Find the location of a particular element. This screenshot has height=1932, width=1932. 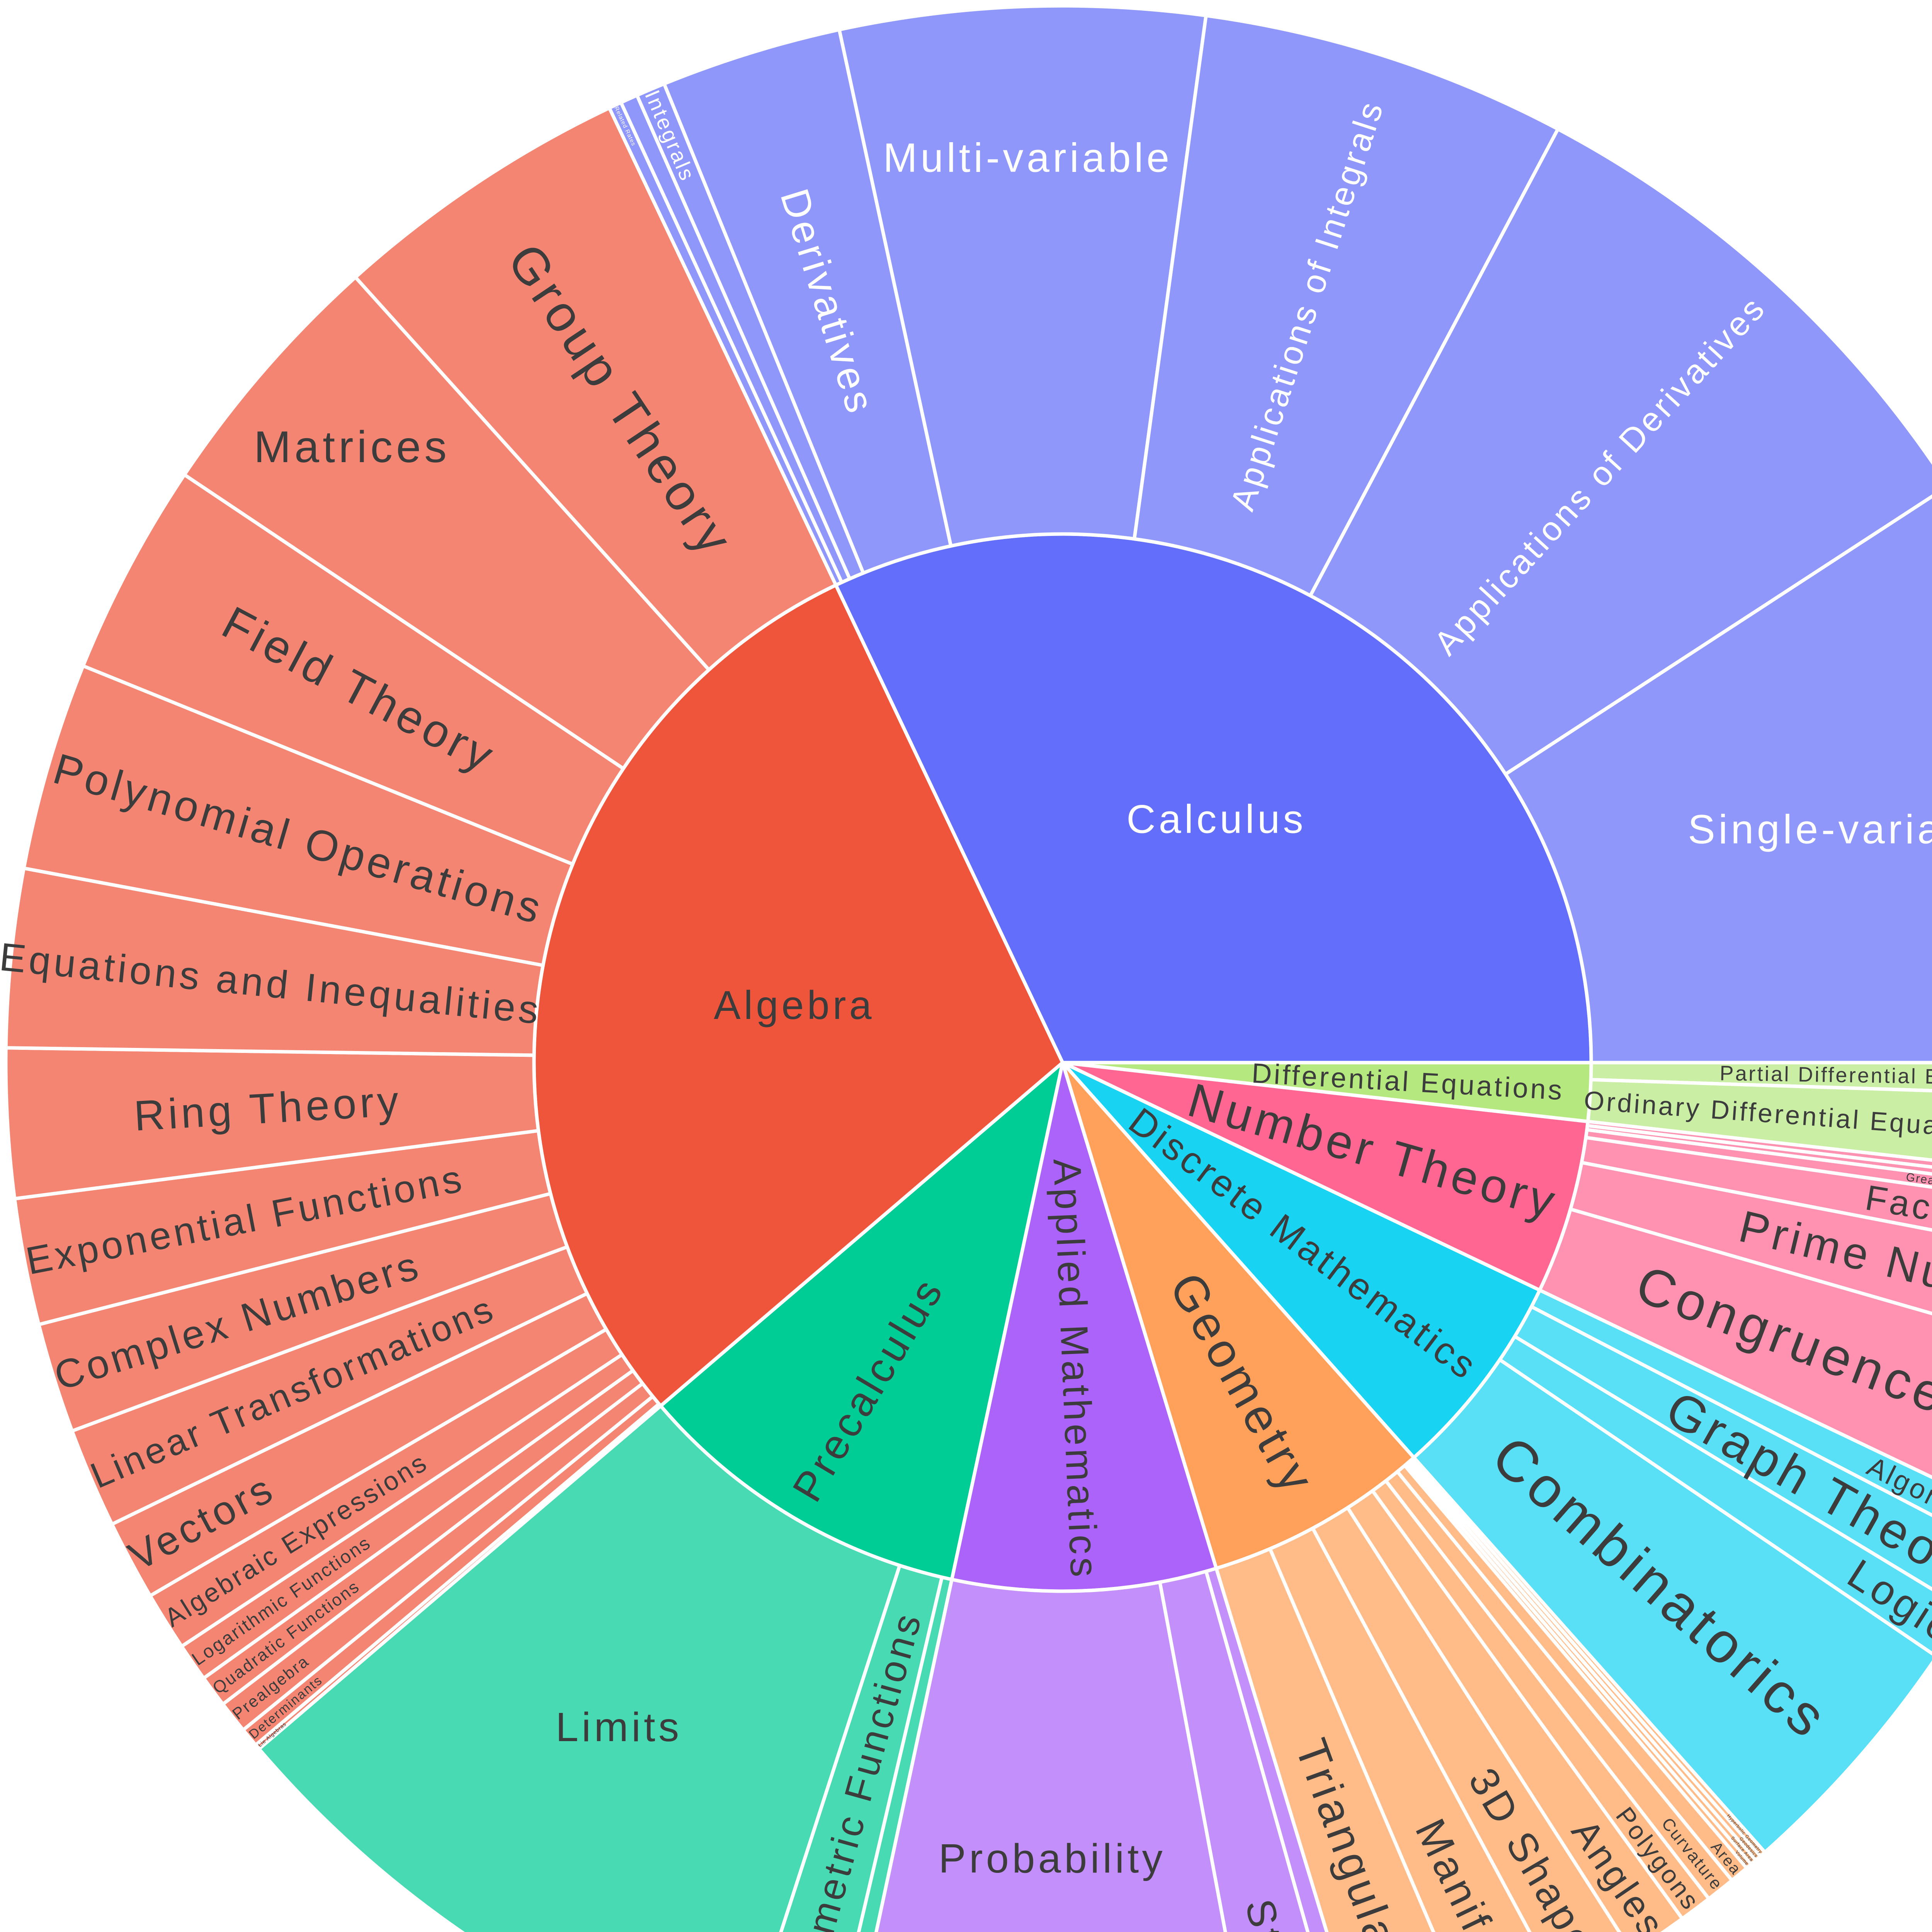

svg-text: Single-variable is located at coordinates (1810, 829).